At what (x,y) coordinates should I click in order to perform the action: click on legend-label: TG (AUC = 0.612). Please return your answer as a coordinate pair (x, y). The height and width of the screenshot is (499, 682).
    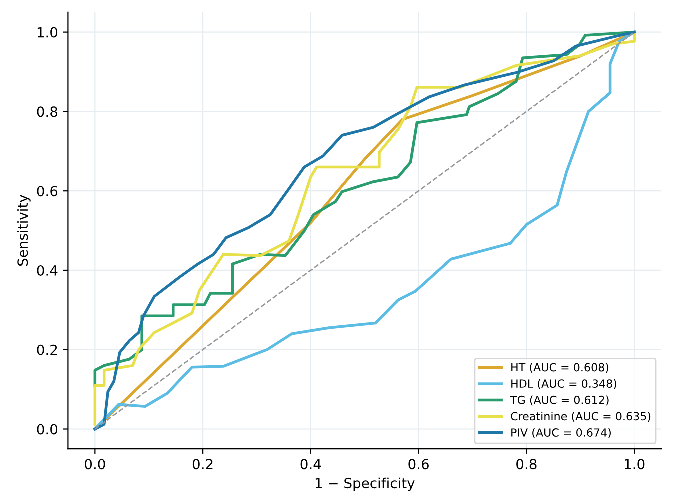
    Looking at the image, I should click on (559, 401).